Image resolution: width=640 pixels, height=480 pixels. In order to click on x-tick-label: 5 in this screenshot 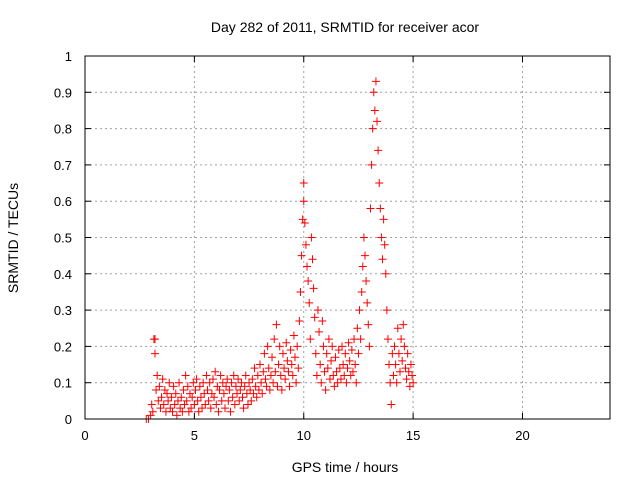, I will do `click(194, 435)`.